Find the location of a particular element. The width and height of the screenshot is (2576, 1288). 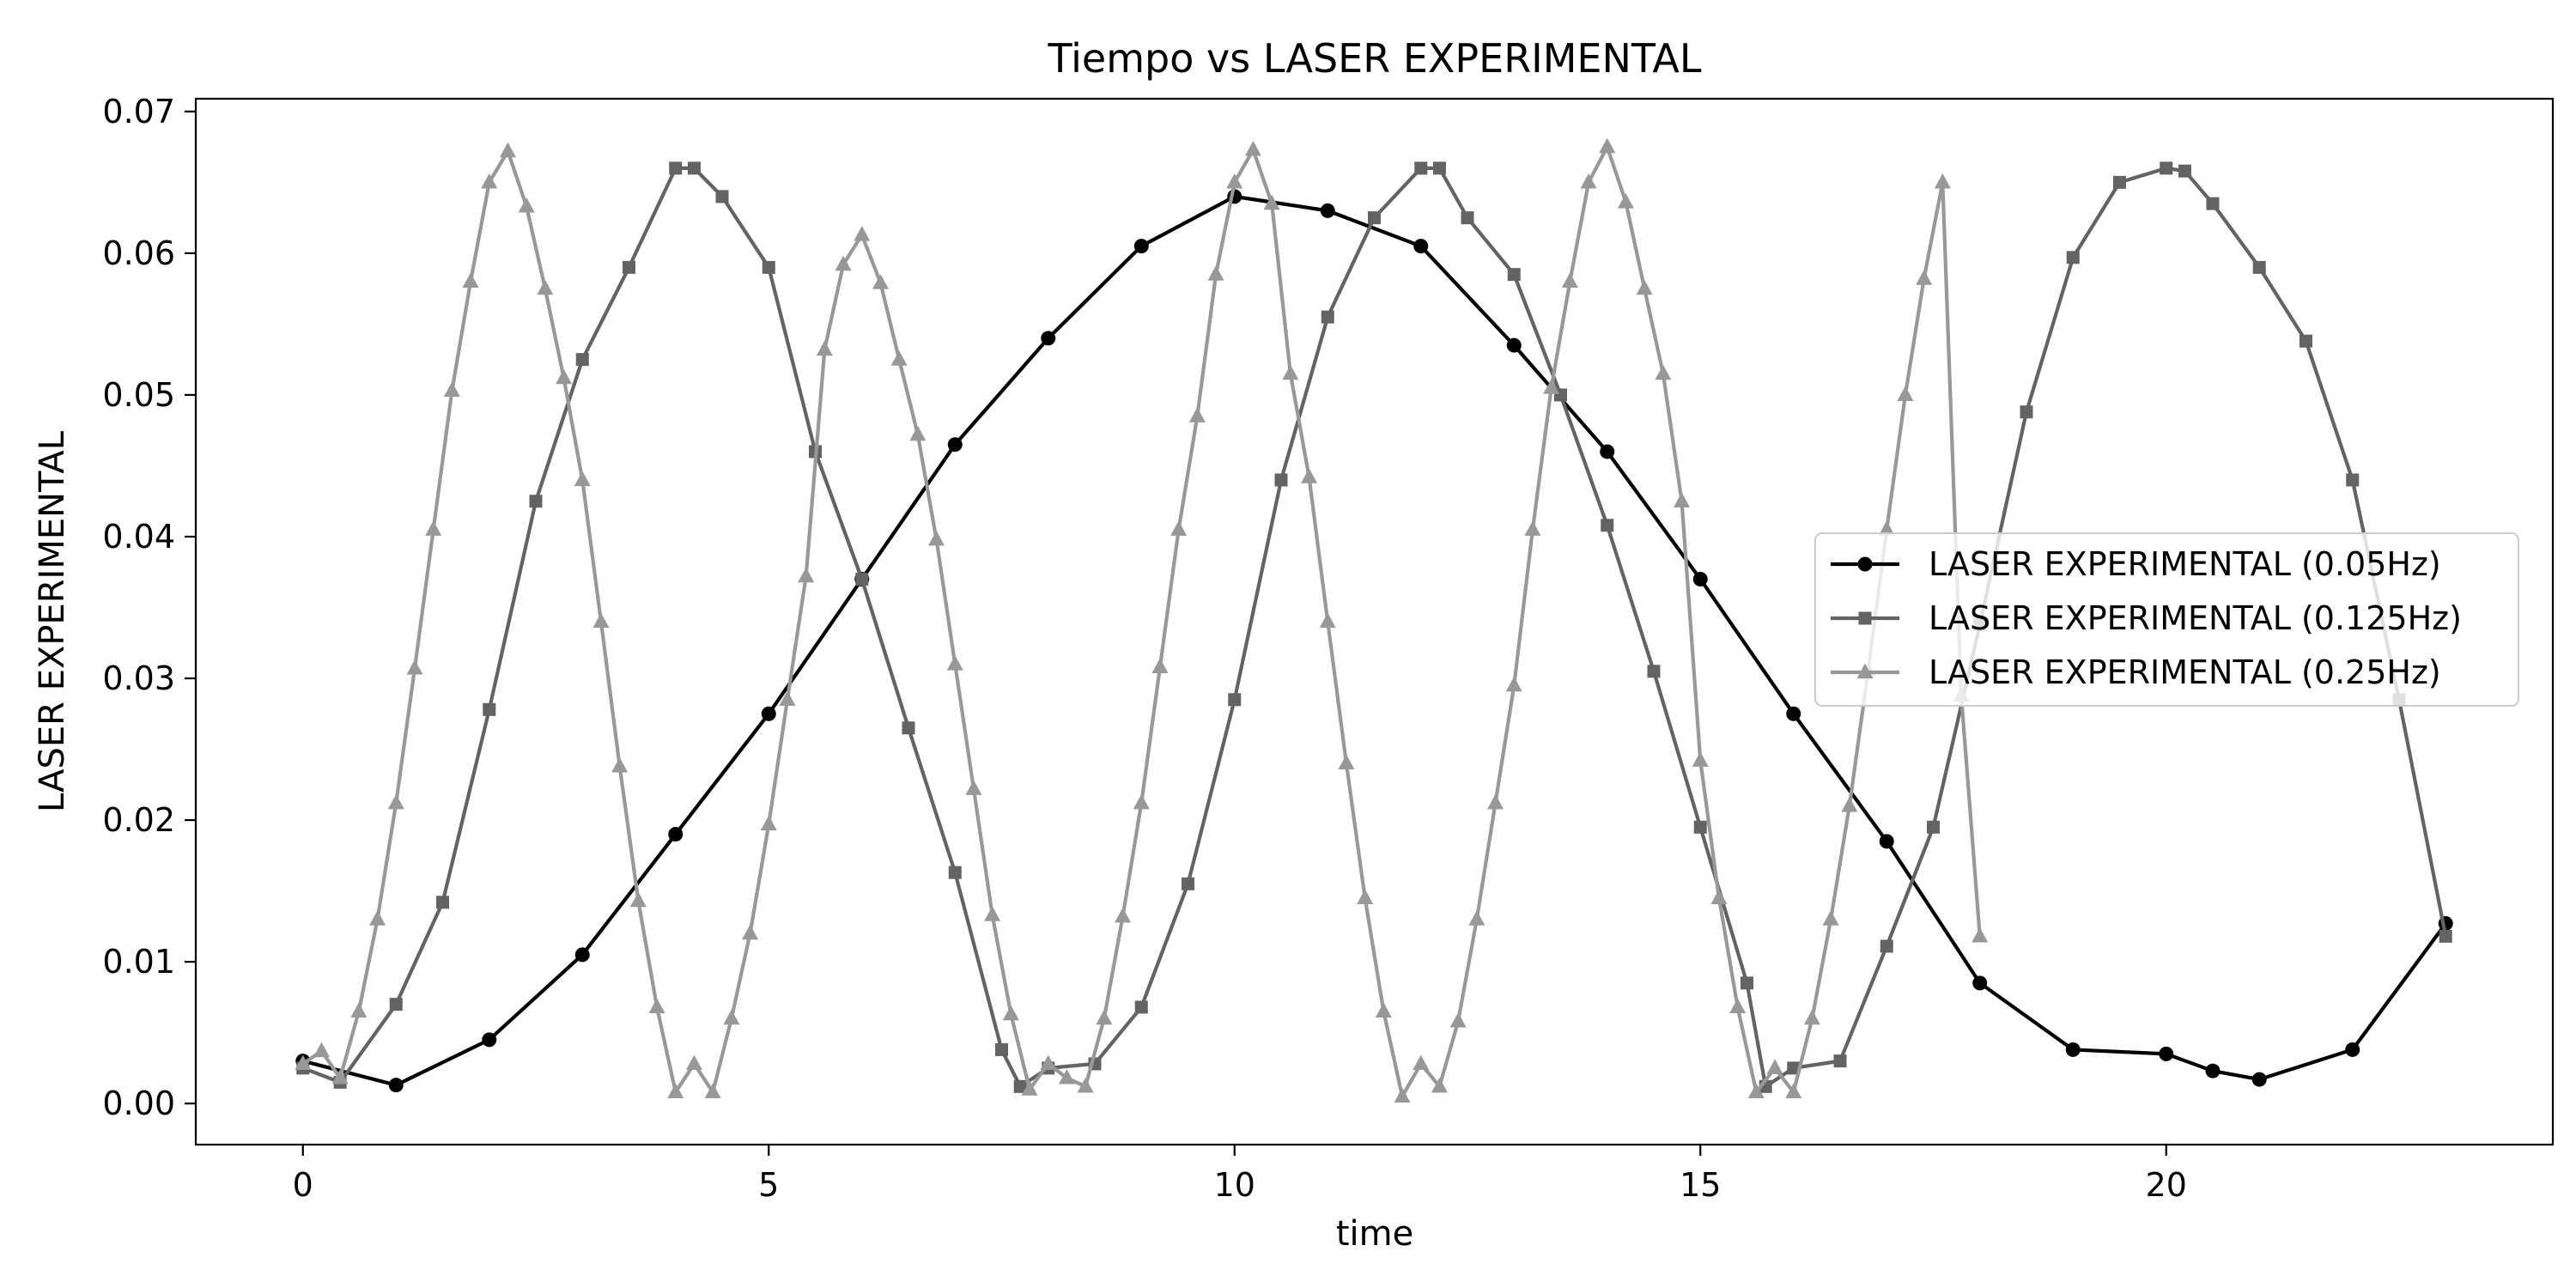

legend-box is located at coordinates (2166, 619).